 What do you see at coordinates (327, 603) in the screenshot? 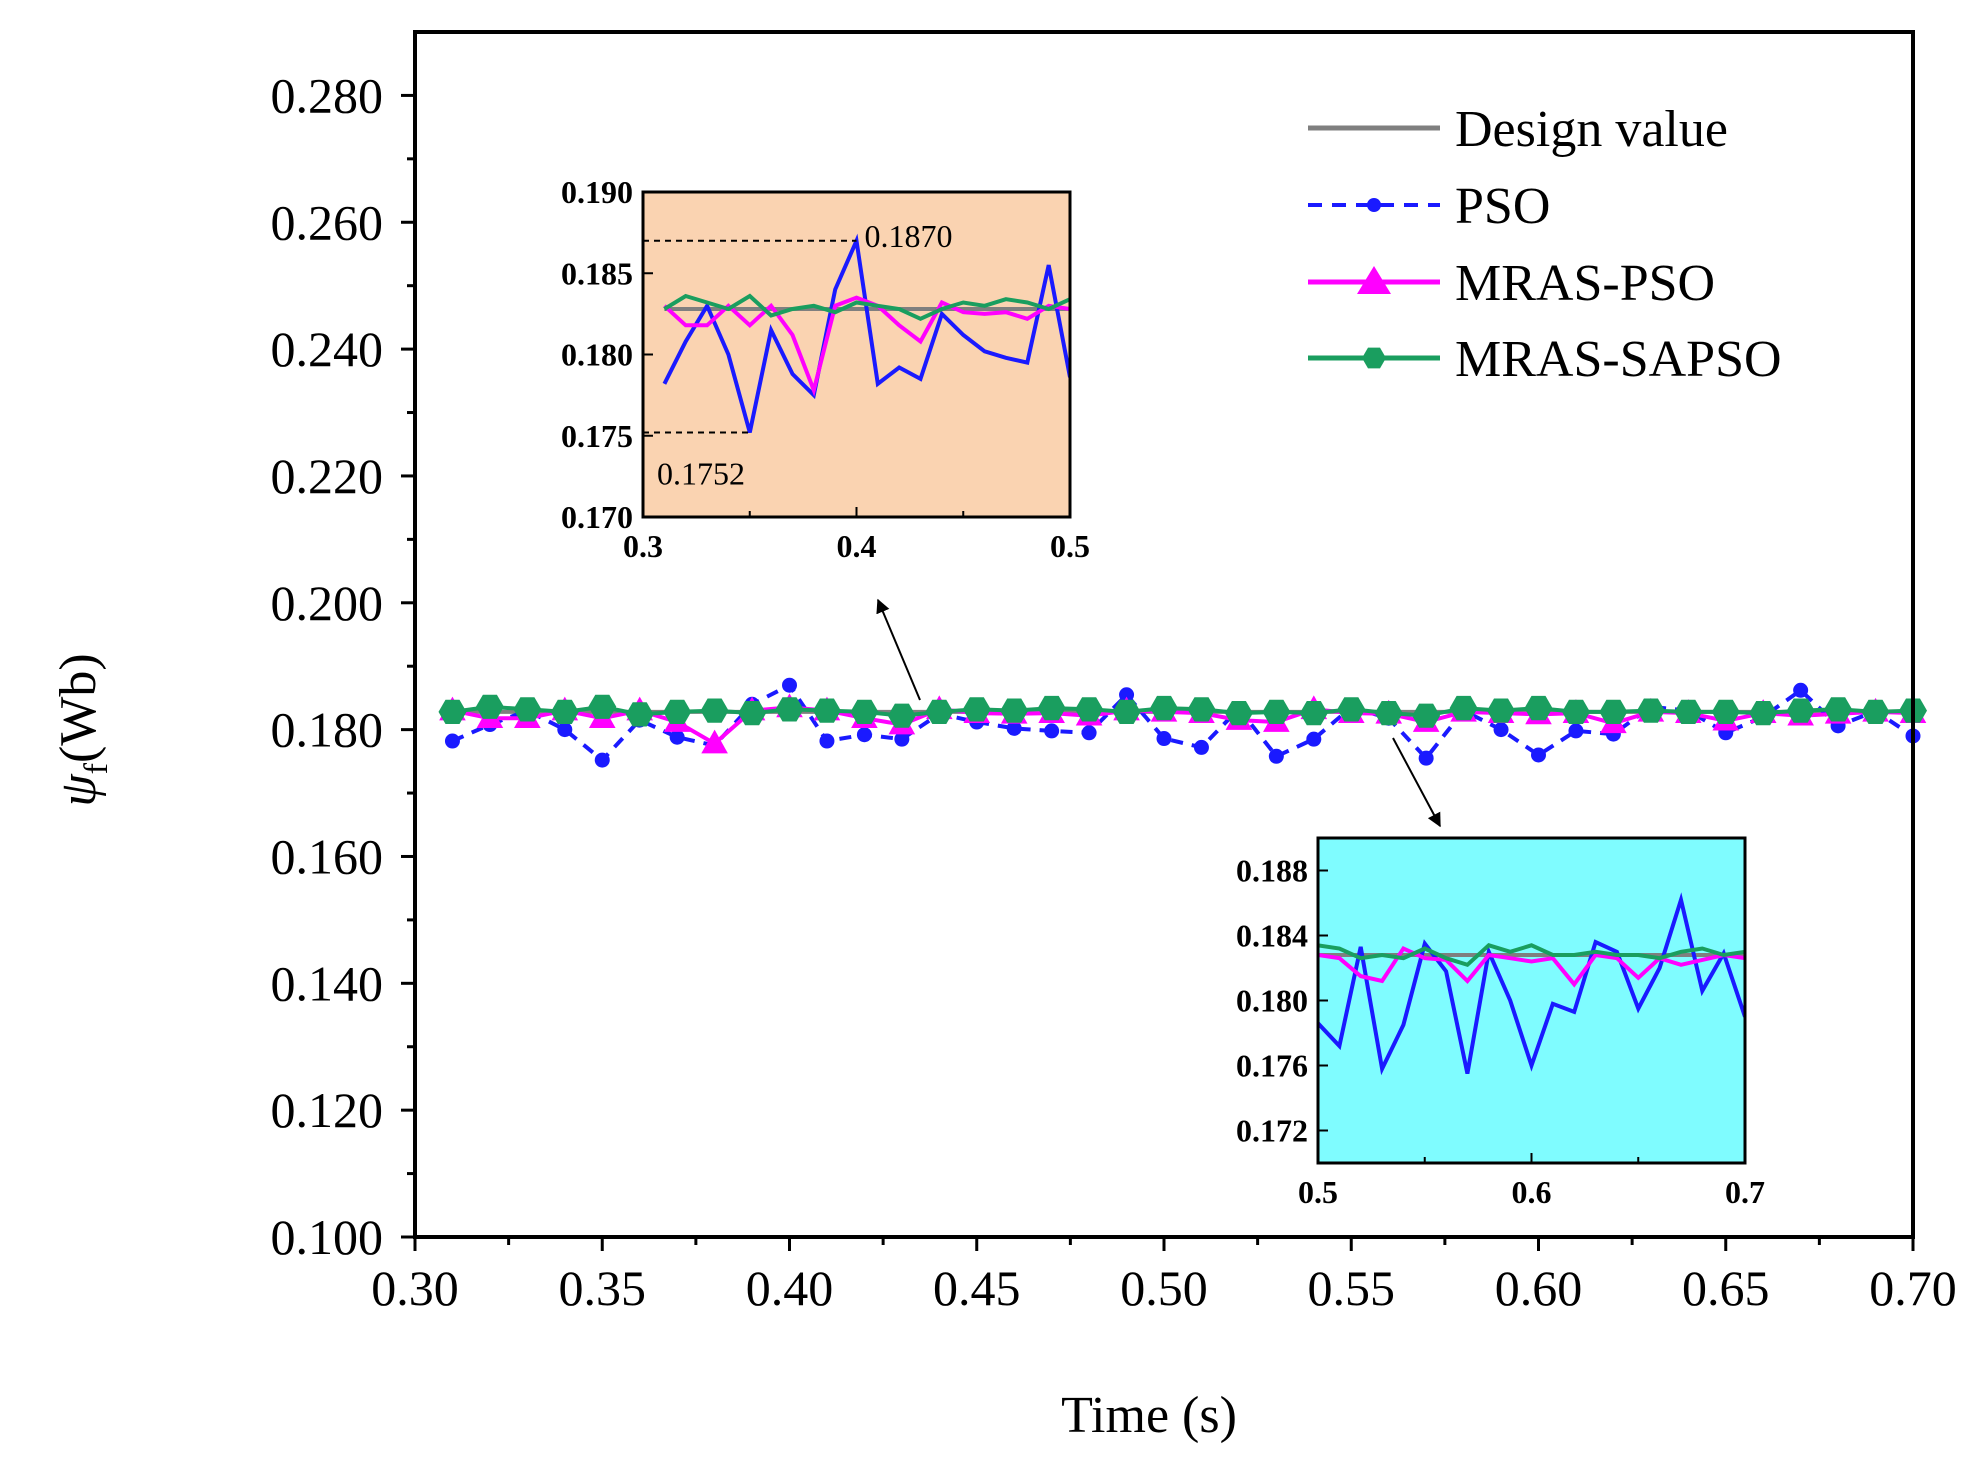
I see `y-tick-label: 0.200` at bounding box center [327, 603].